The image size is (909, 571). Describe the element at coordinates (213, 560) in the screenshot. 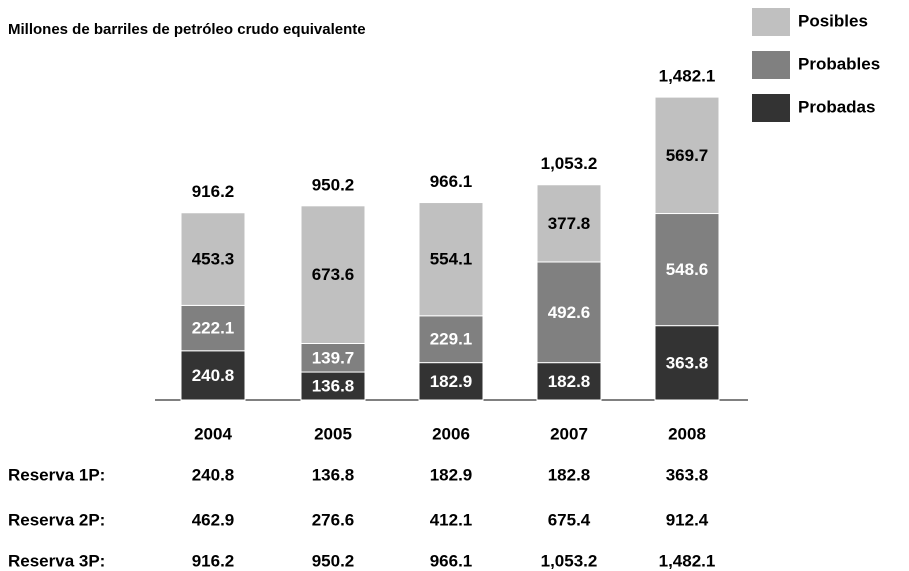

I see `table-cell: 916.2` at that location.